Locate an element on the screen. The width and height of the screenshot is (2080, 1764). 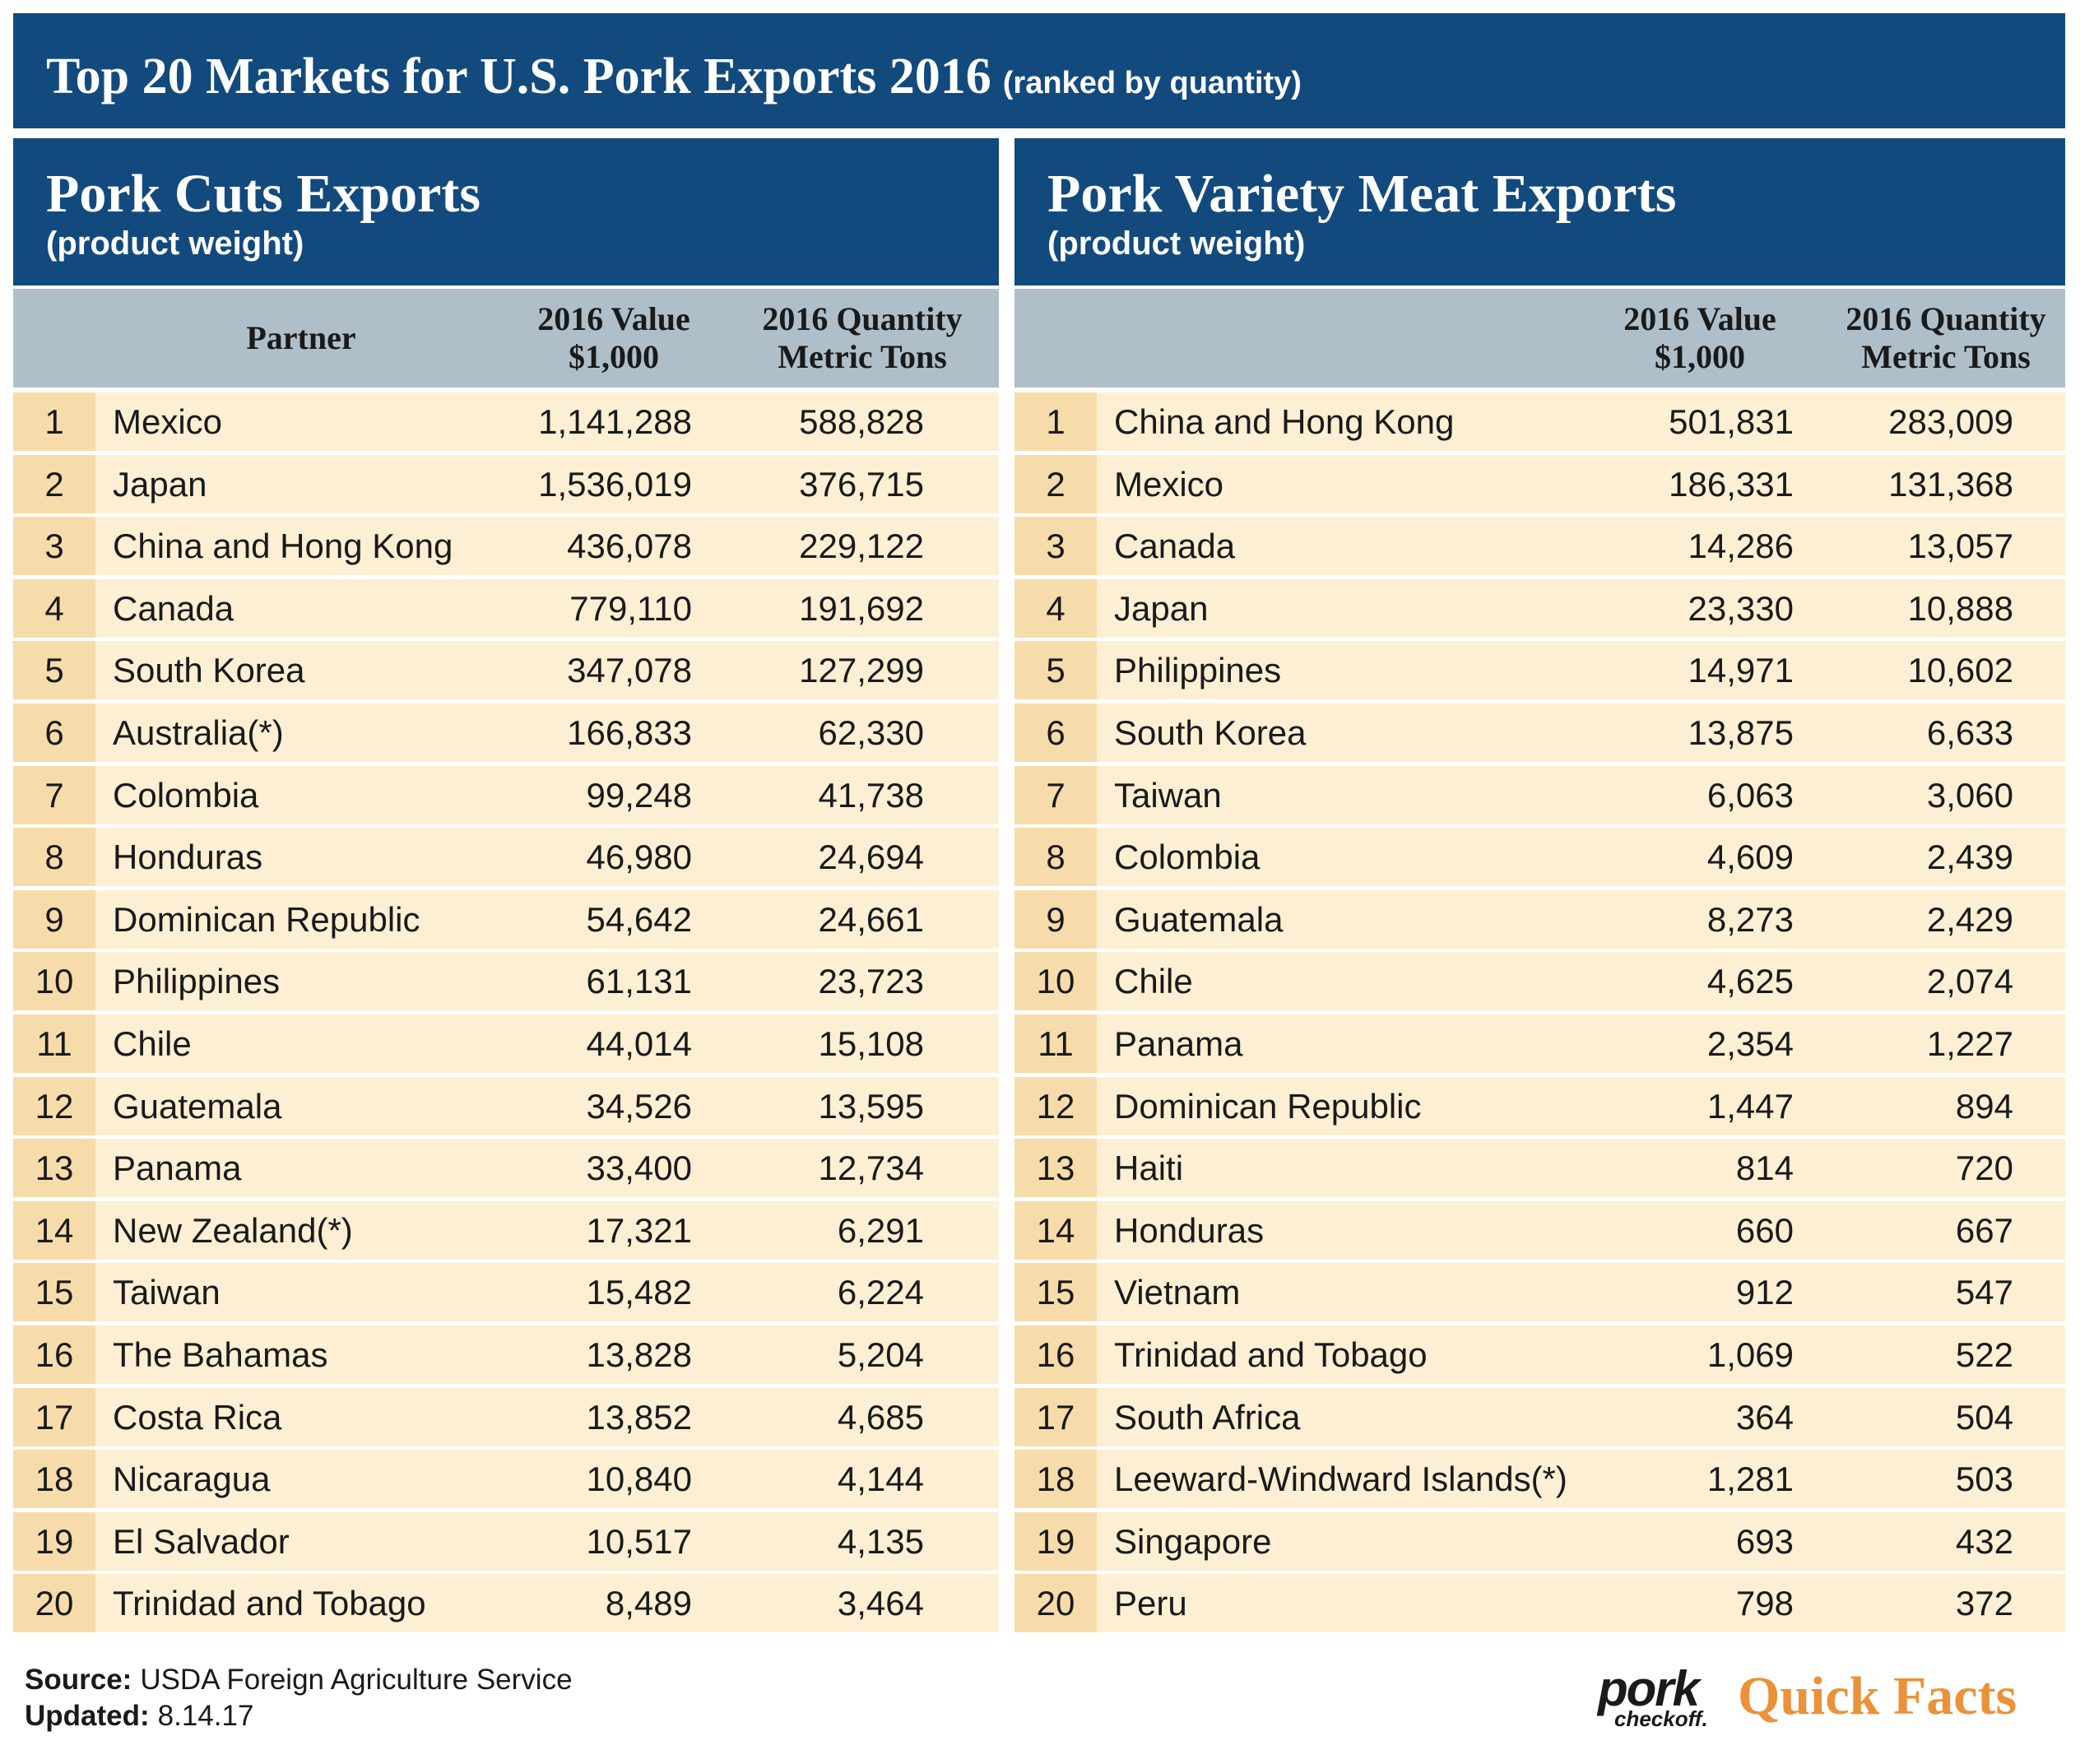
value: 4,609 is located at coordinates (1750, 858).